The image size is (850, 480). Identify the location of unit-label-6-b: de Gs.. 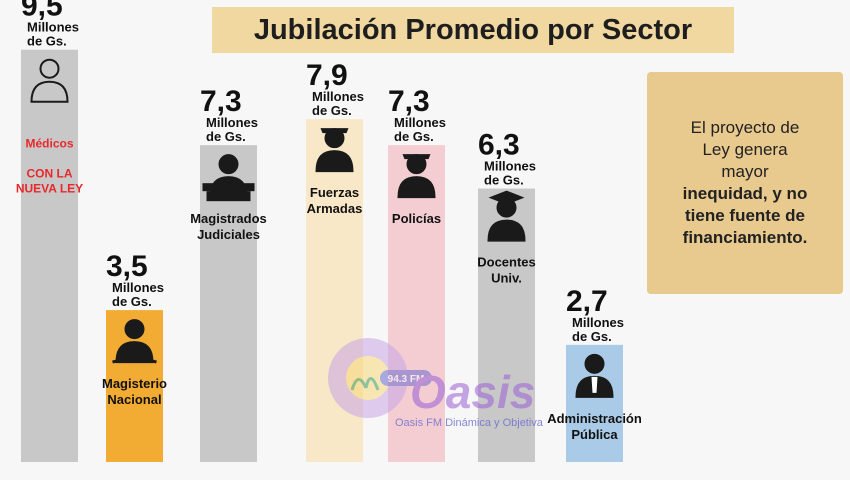
(504, 180).